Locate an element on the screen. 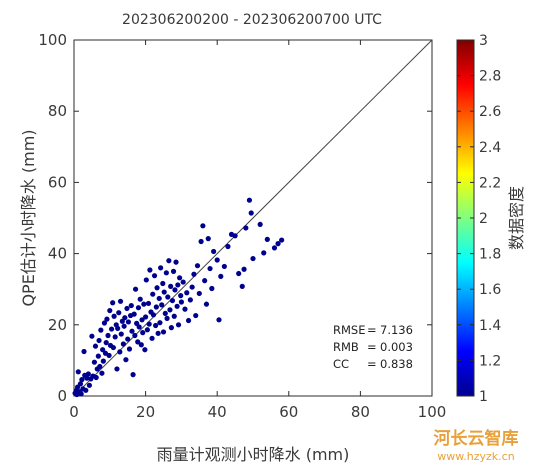 Image resolution: width=534 pixels, height=466 pixels. colorbar-tick-label: 1.2 is located at coordinates (490, 361).